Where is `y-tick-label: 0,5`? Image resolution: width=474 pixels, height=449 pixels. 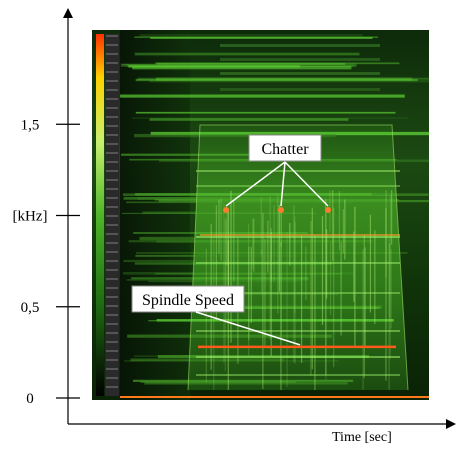
y-tick-label: 0,5 is located at coordinates (30, 308).